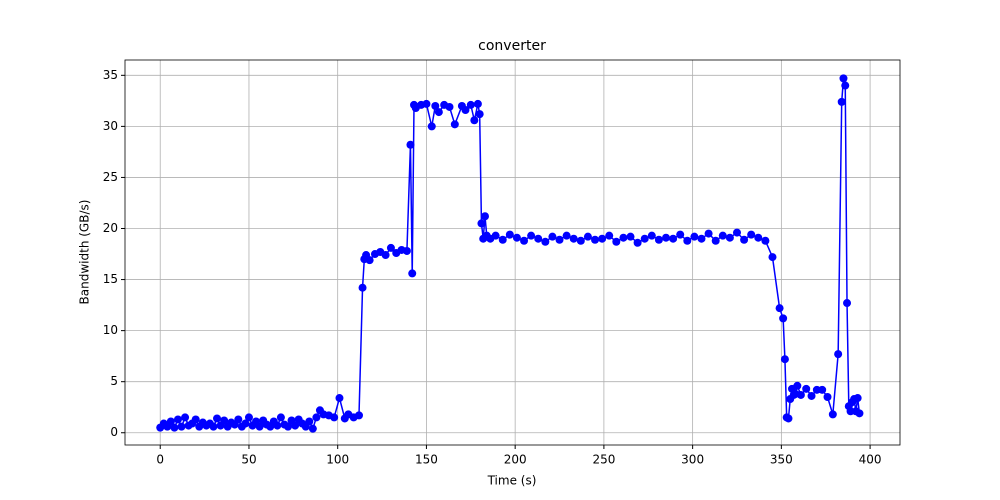 This screenshot has height=500, width=1000. What do you see at coordinates (426, 460) in the screenshot?
I see `x-tick-label: 150` at bounding box center [426, 460].